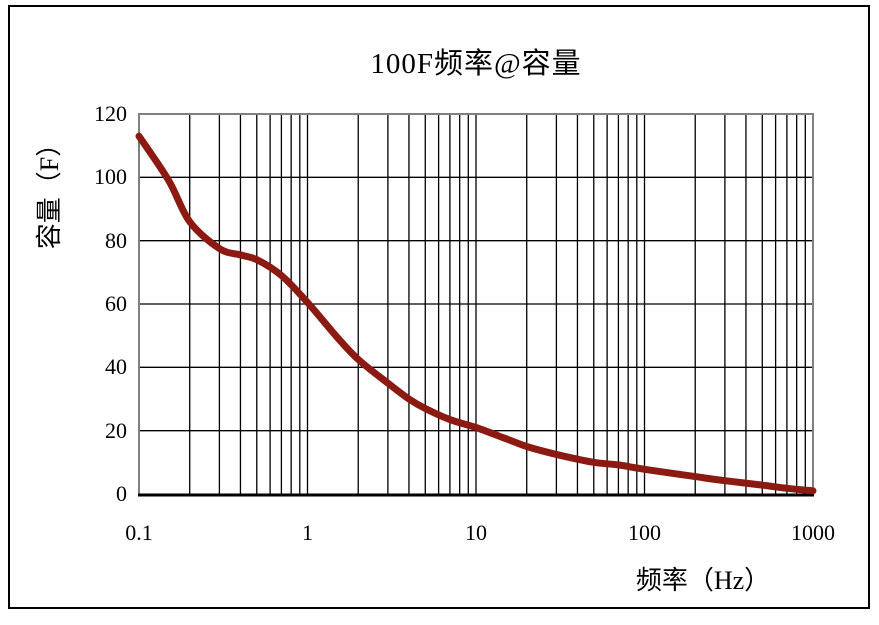 This screenshot has width=879, height=625. What do you see at coordinates (110, 177) in the screenshot?
I see `y-tick-label: 100` at bounding box center [110, 177].